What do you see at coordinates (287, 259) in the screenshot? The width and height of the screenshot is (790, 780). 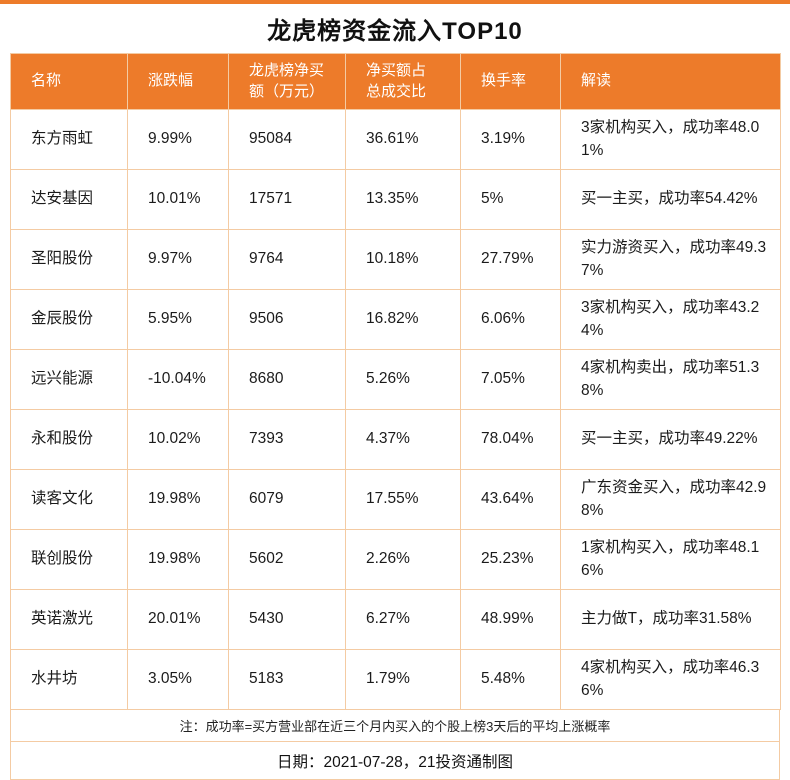 I see `cell-net-buy: 9764` at bounding box center [287, 259].